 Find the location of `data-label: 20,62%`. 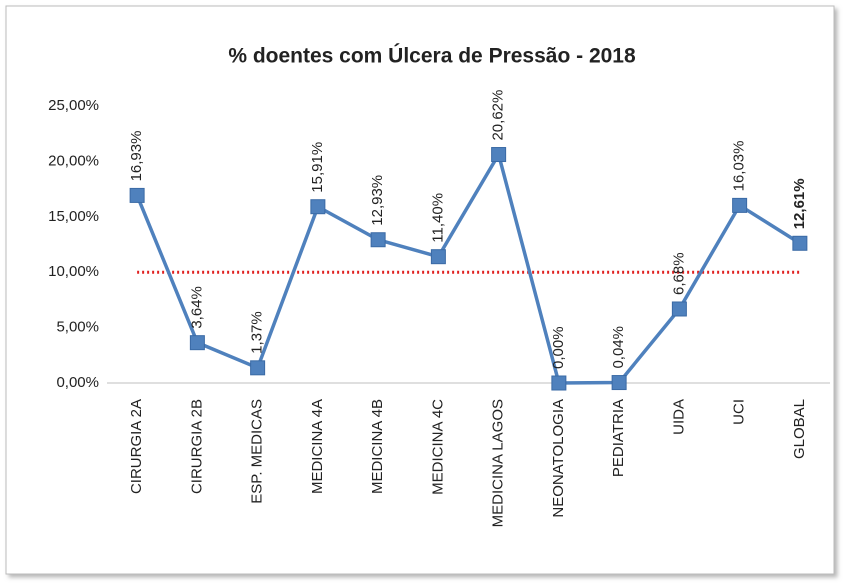

data-label: 20,62% is located at coordinates (498, 115).